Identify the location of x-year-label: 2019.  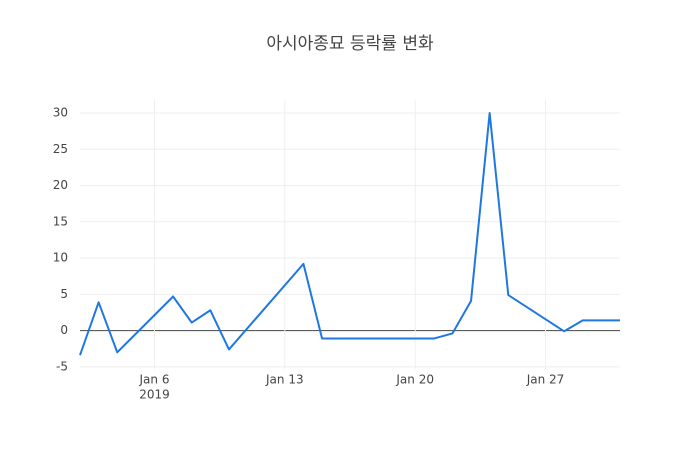
(154, 395).